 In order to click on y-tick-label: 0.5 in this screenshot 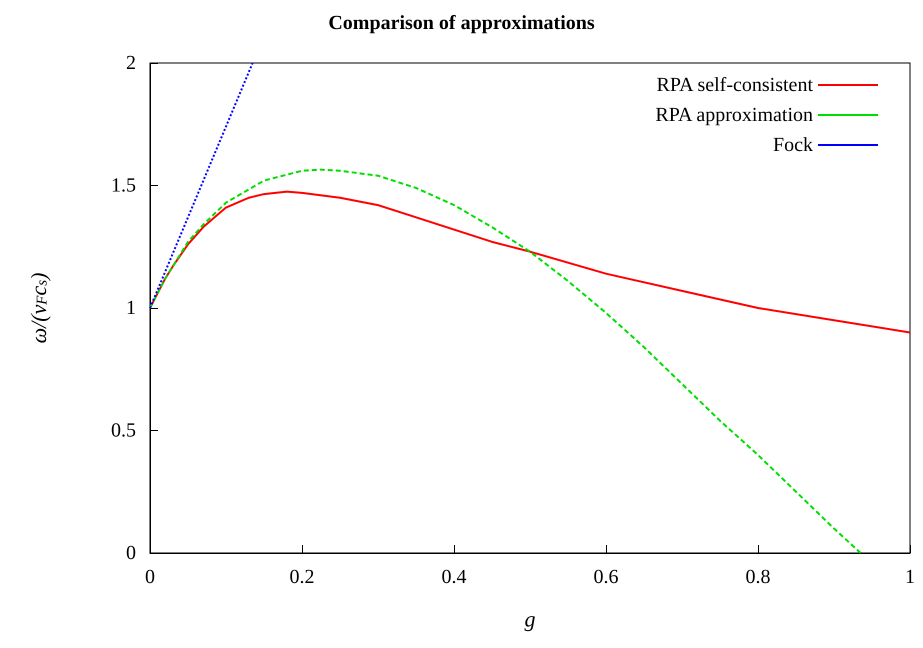, I will do `click(123, 431)`.